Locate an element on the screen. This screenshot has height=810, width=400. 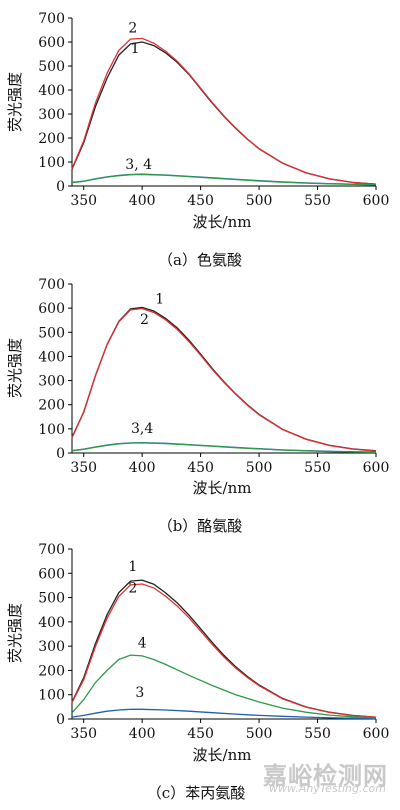
curve-label: 3,4 is located at coordinates (142, 429).